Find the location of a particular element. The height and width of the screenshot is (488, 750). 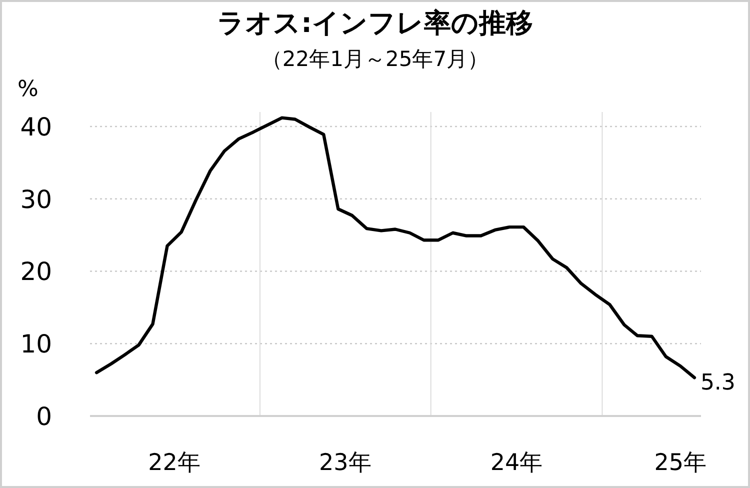

x-tick-label: 23年 is located at coordinates (345, 463).